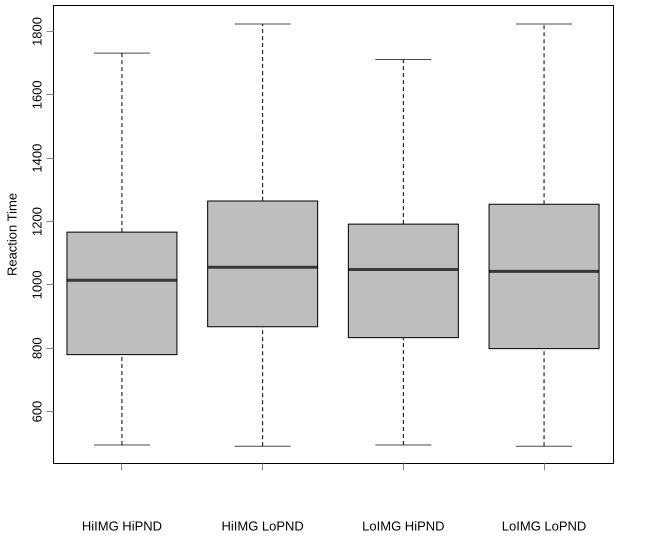  What do you see at coordinates (37, 221) in the screenshot?
I see `y-tick-label: 1200` at bounding box center [37, 221].